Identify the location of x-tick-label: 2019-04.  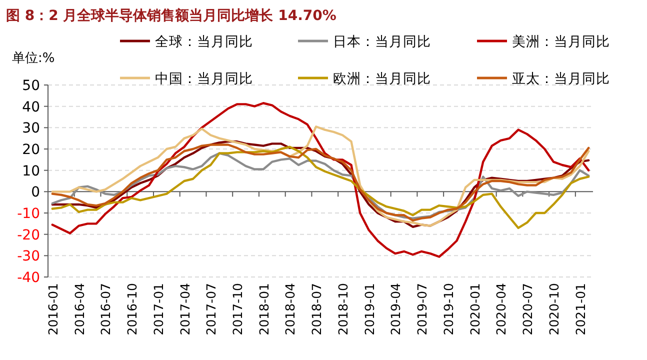
(396, 309).